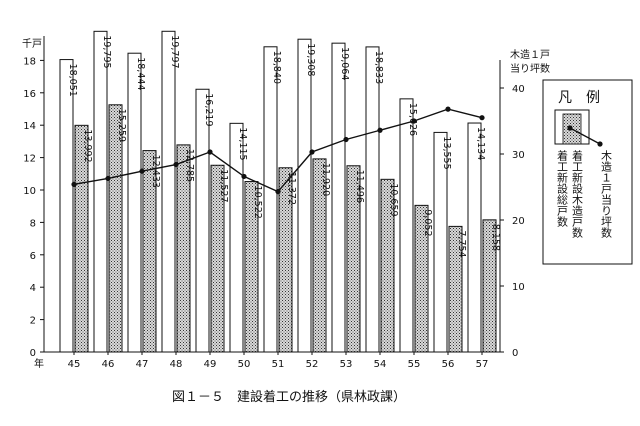 This screenshot has width=640, height=426. What do you see at coordinates (106, 51) in the screenshot?
I see `bar-total-label: 19,795` at bounding box center [106, 51].